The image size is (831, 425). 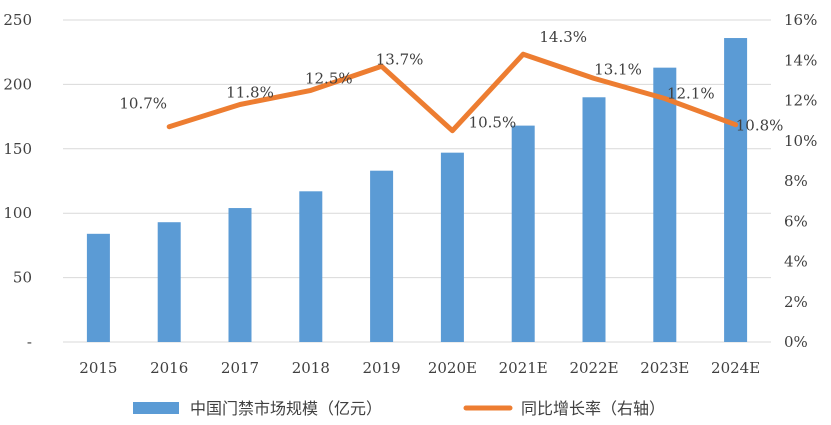 I want to click on growth-rate-label: 12.5%, so click(x=329, y=78).